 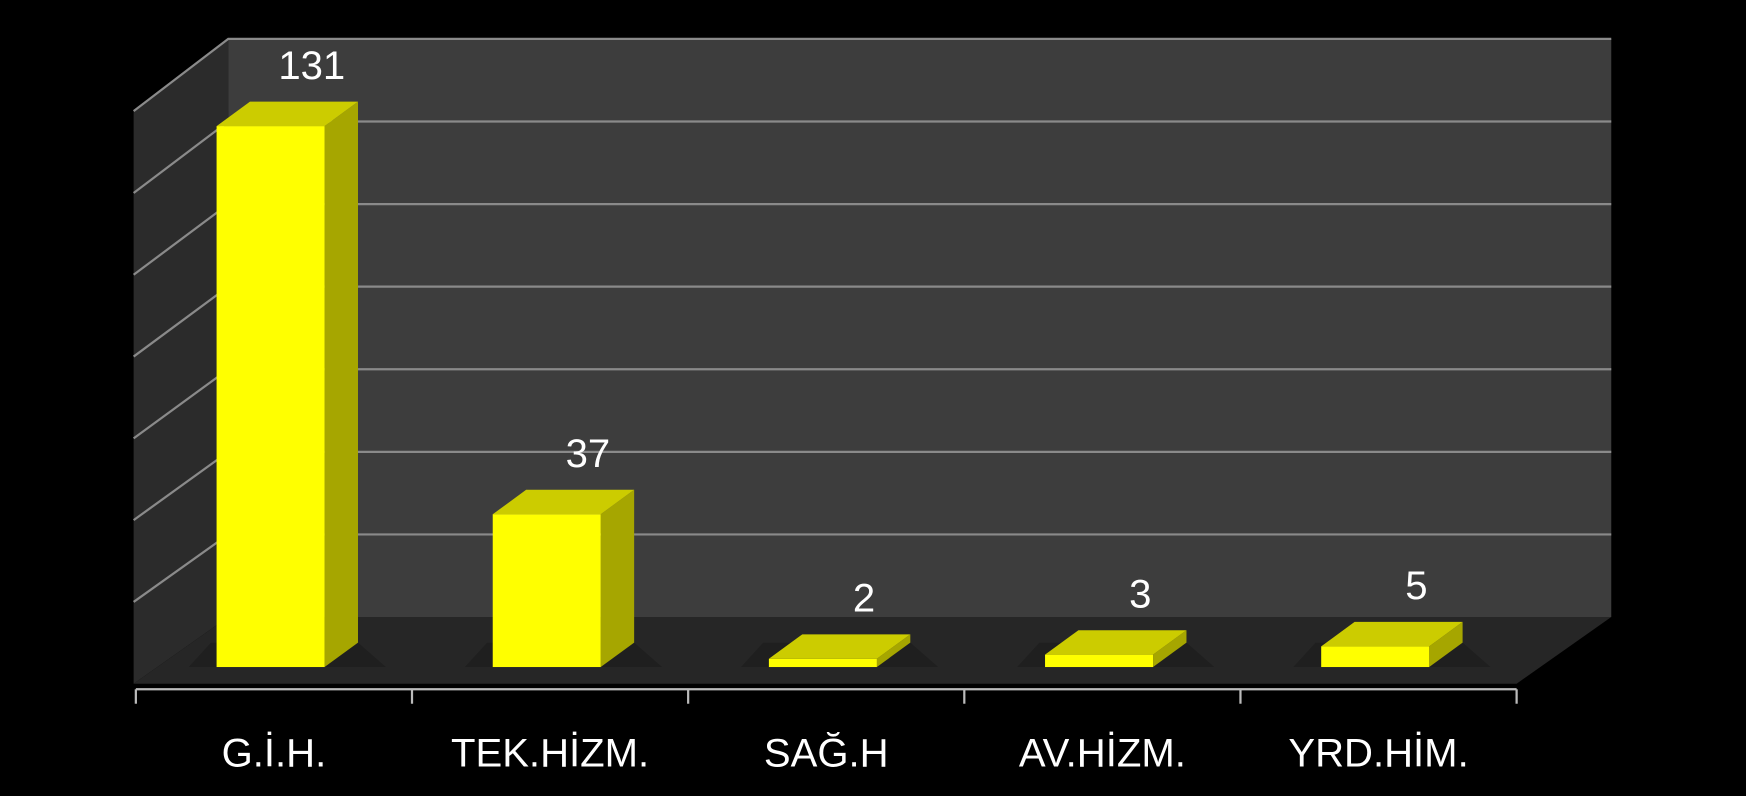 What do you see at coordinates (1102, 753) in the screenshot?
I see `x-tick-label: AV.HİZM.` at bounding box center [1102, 753].